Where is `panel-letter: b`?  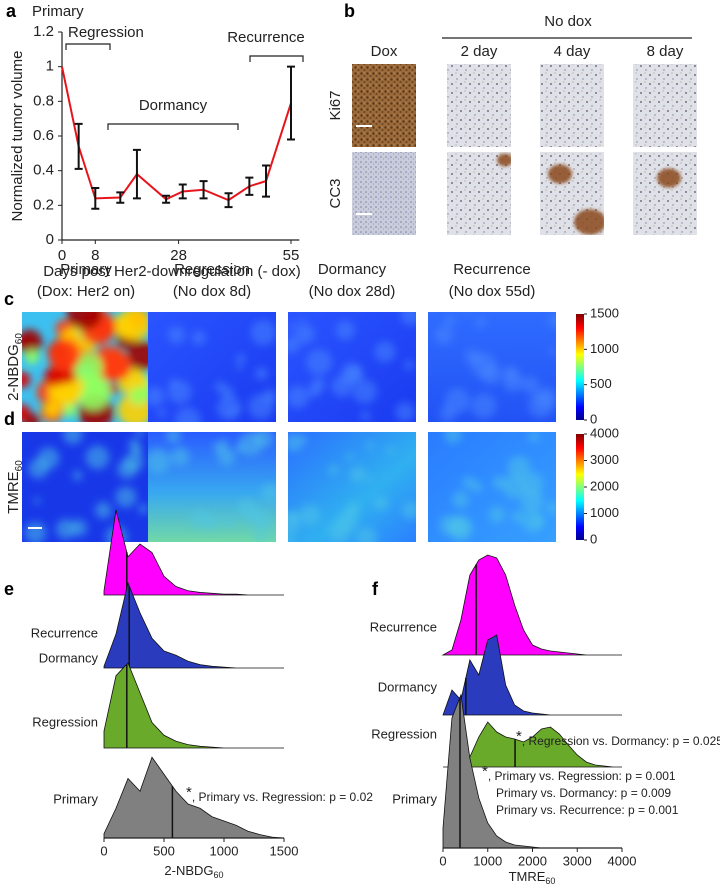 panel-letter: b is located at coordinates (349, 11).